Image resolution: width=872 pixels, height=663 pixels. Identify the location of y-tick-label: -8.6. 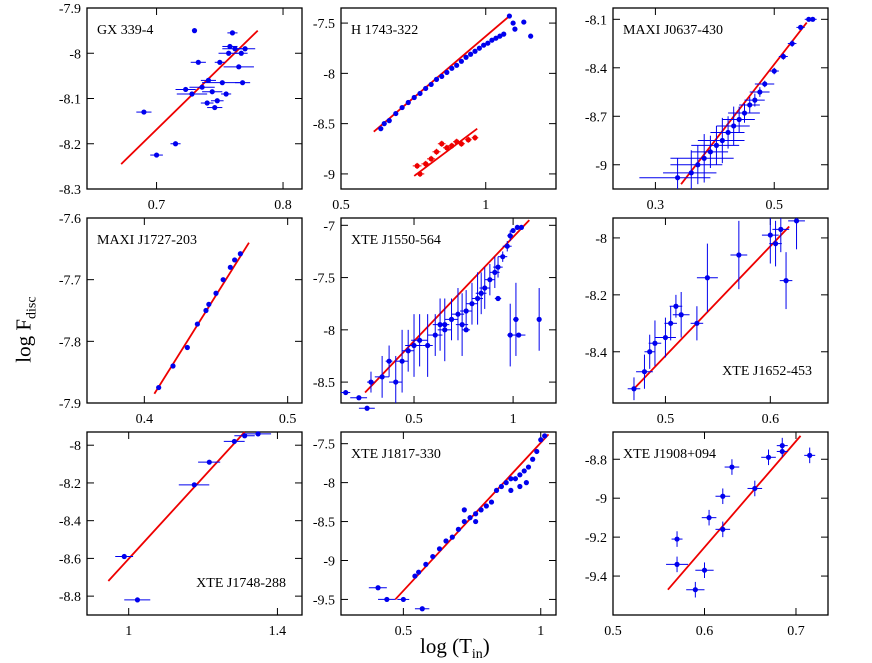
(70, 559).